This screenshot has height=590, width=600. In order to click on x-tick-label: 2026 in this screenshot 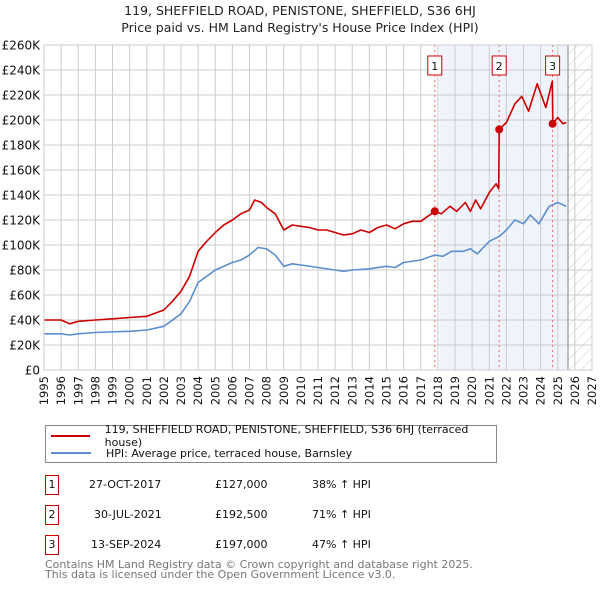, I will do `click(575, 390)`.